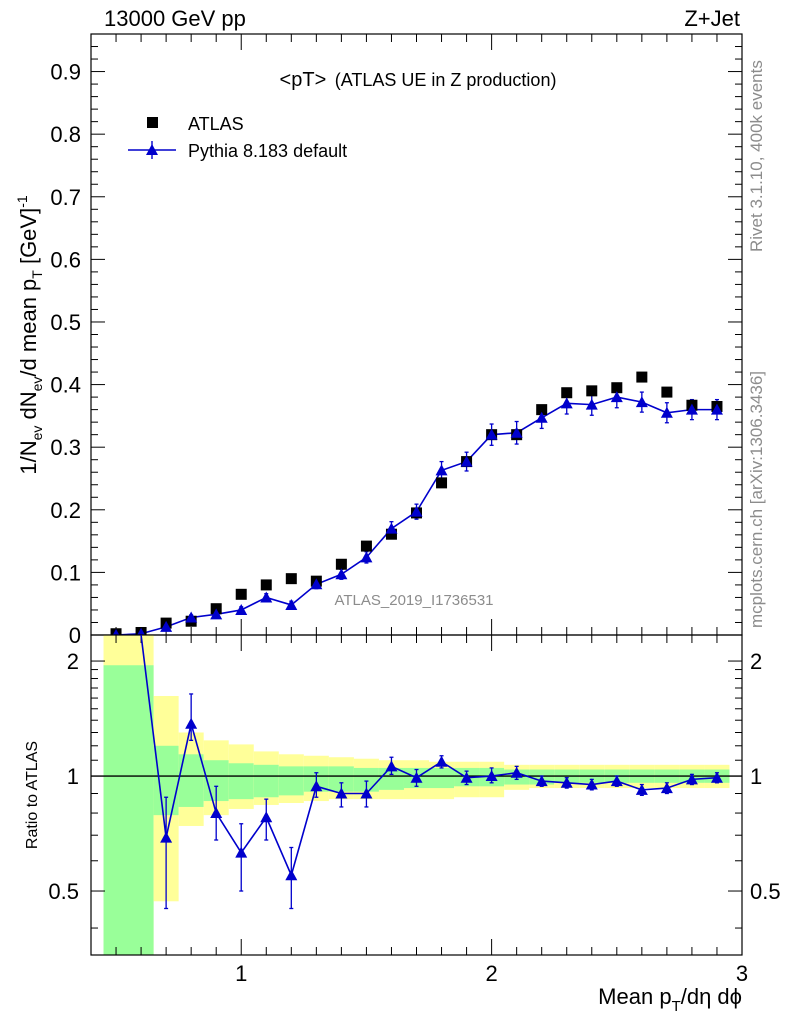 Image resolution: width=786 pixels, height=1024 pixels. Describe the element at coordinates (65, 322) in the screenshot. I see `main-y-tick-label: 0.5` at that location.